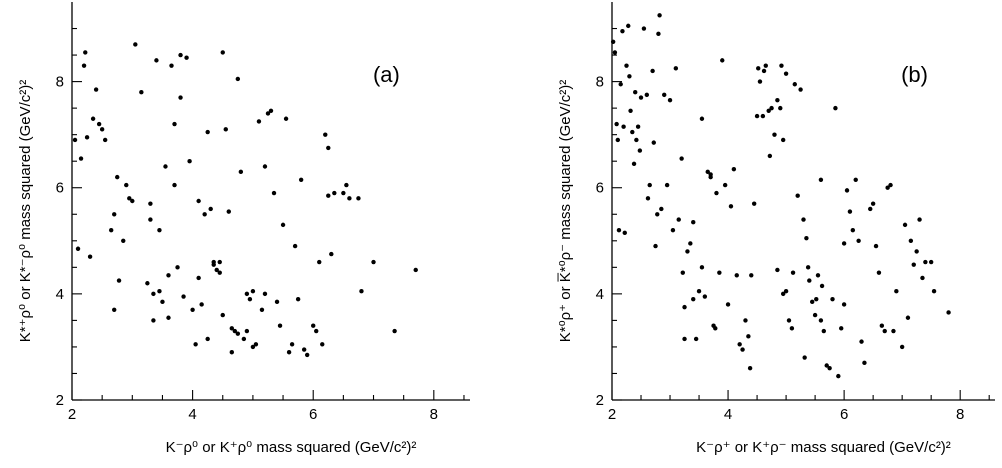 The width and height of the screenshot is (1002, 468). Describe the element at coordinates (291, 447) in the screenshot. I see `x-axis-title: K⁻ρ⁰ or K⁺ρ⁰ mass squared (GeV/c²)²` at that location.